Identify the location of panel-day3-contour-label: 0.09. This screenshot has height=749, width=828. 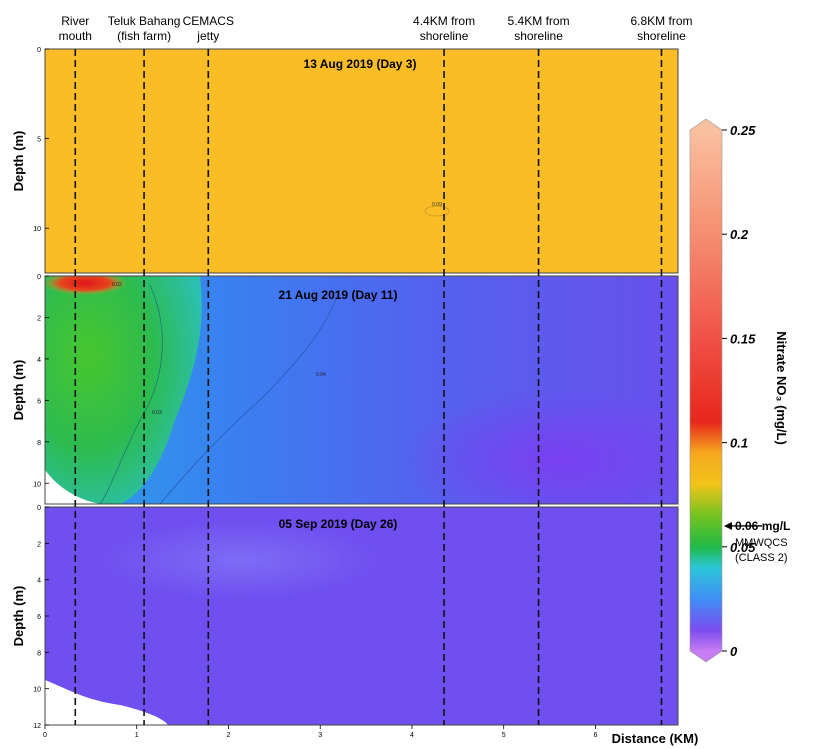
(437, 205).